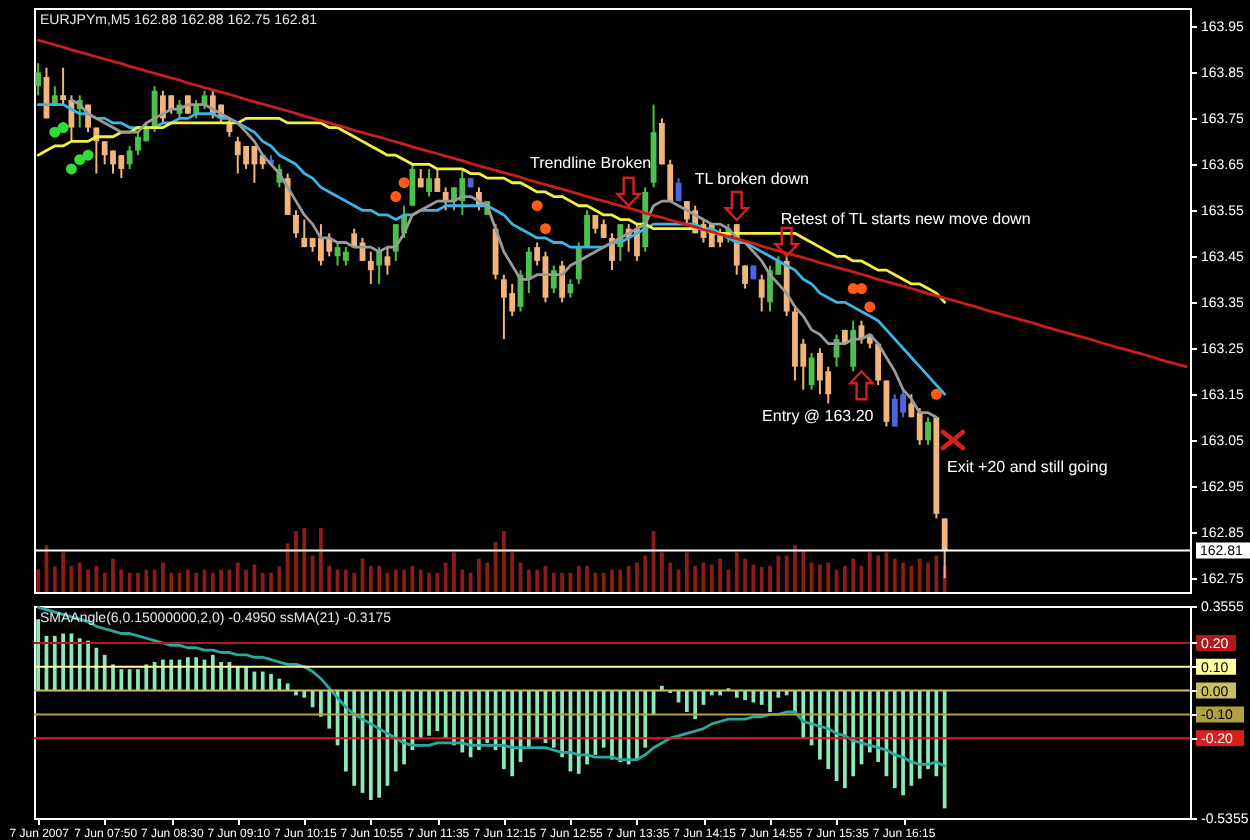  What do you see at coordinates (751, 179) in the screenshot?
I see `annotation: TL broken down` at bounding box center [751, 179].